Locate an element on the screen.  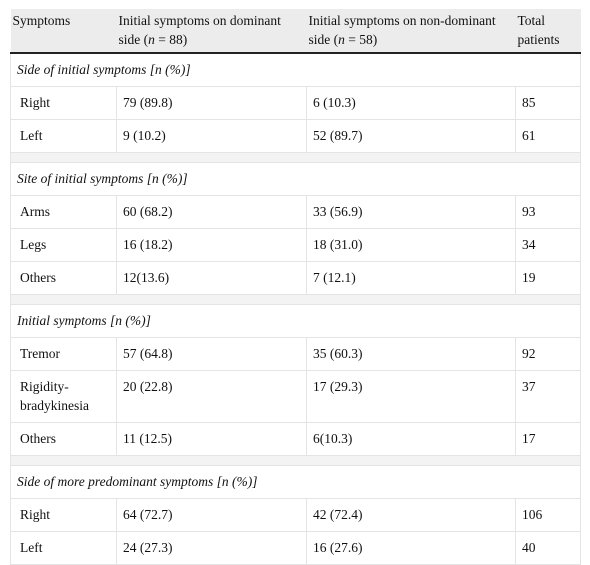
row-label: Legs is located at coordinates (63, 245).